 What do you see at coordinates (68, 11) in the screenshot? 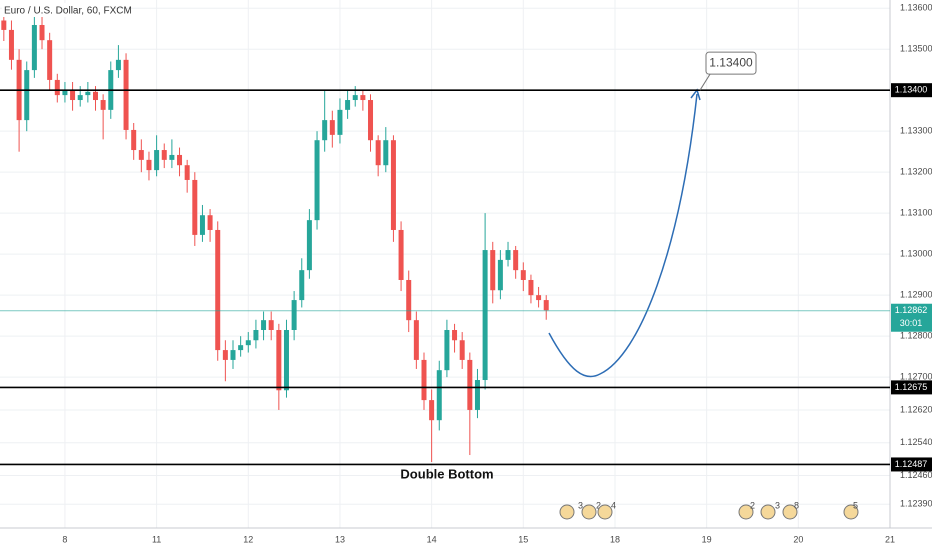
I see `chart-title: Euro / U.S. Dollar, 60, FXCM` at bounding box center [68, 11].